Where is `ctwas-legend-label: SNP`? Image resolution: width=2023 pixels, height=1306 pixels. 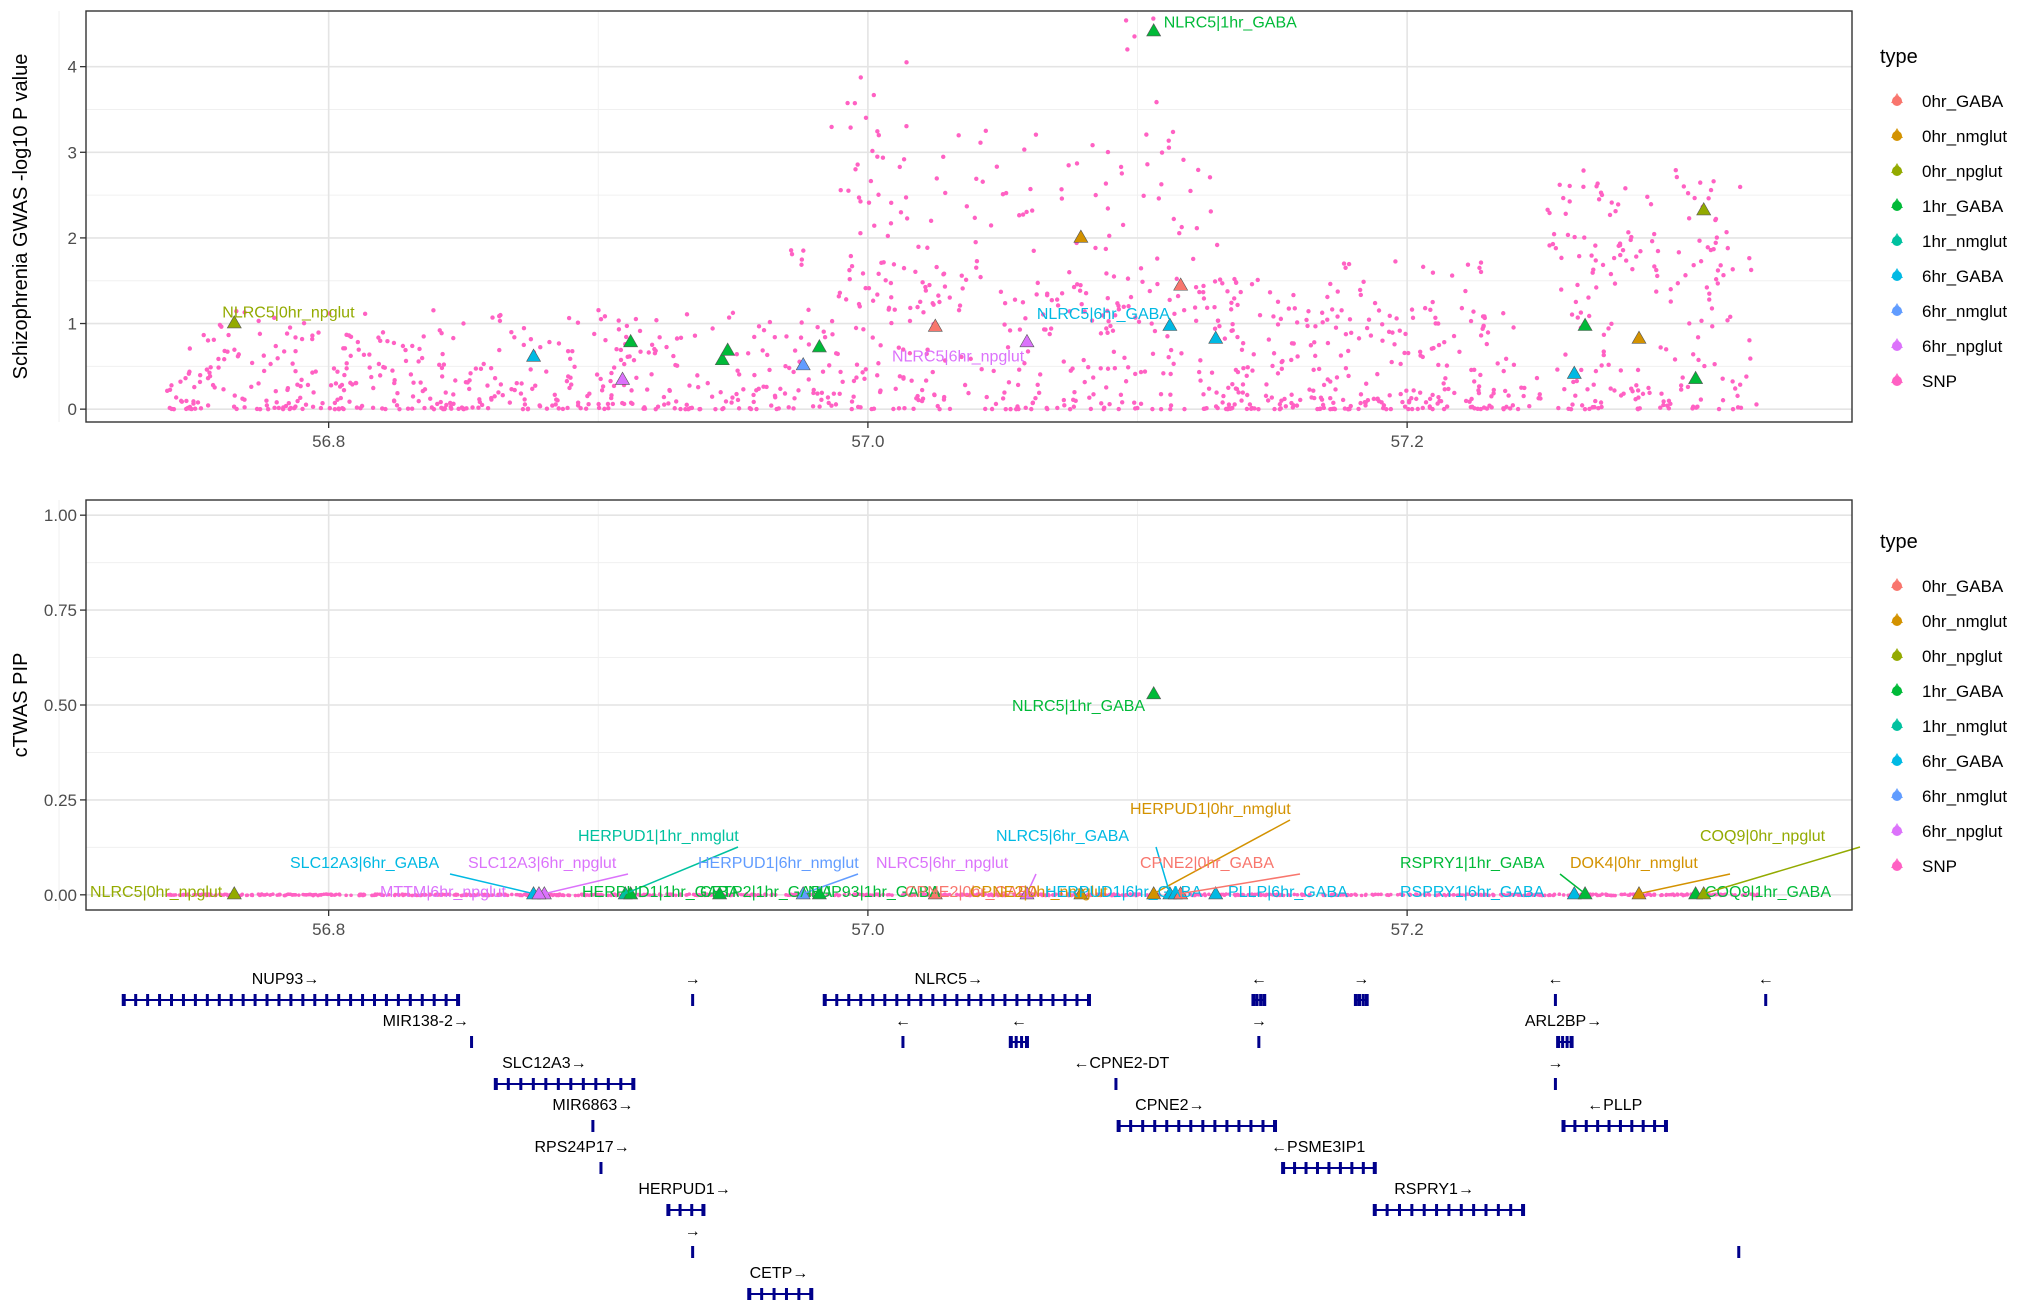 ctwas-legend-label: SNP is located at coordinates (1939, 866).